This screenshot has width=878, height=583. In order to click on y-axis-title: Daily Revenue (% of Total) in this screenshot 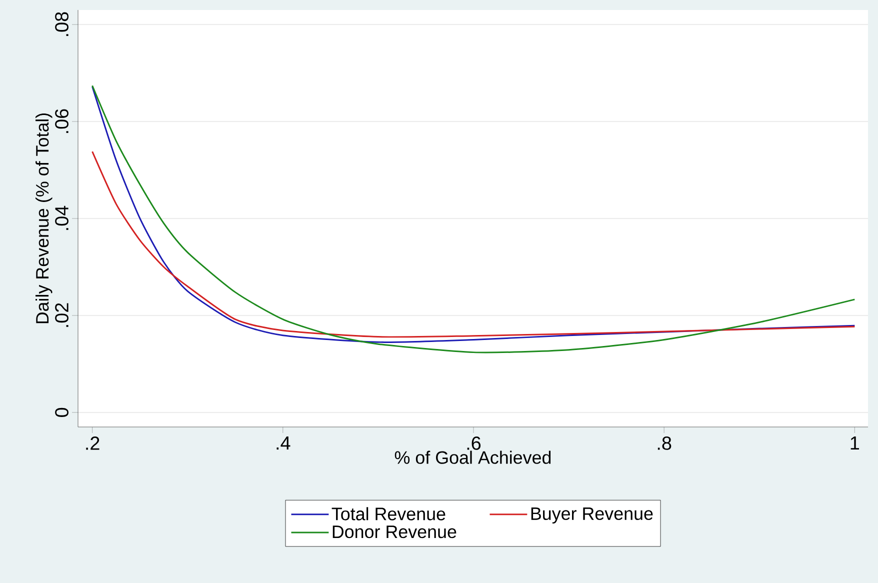, I will do `click(44, 218)`.